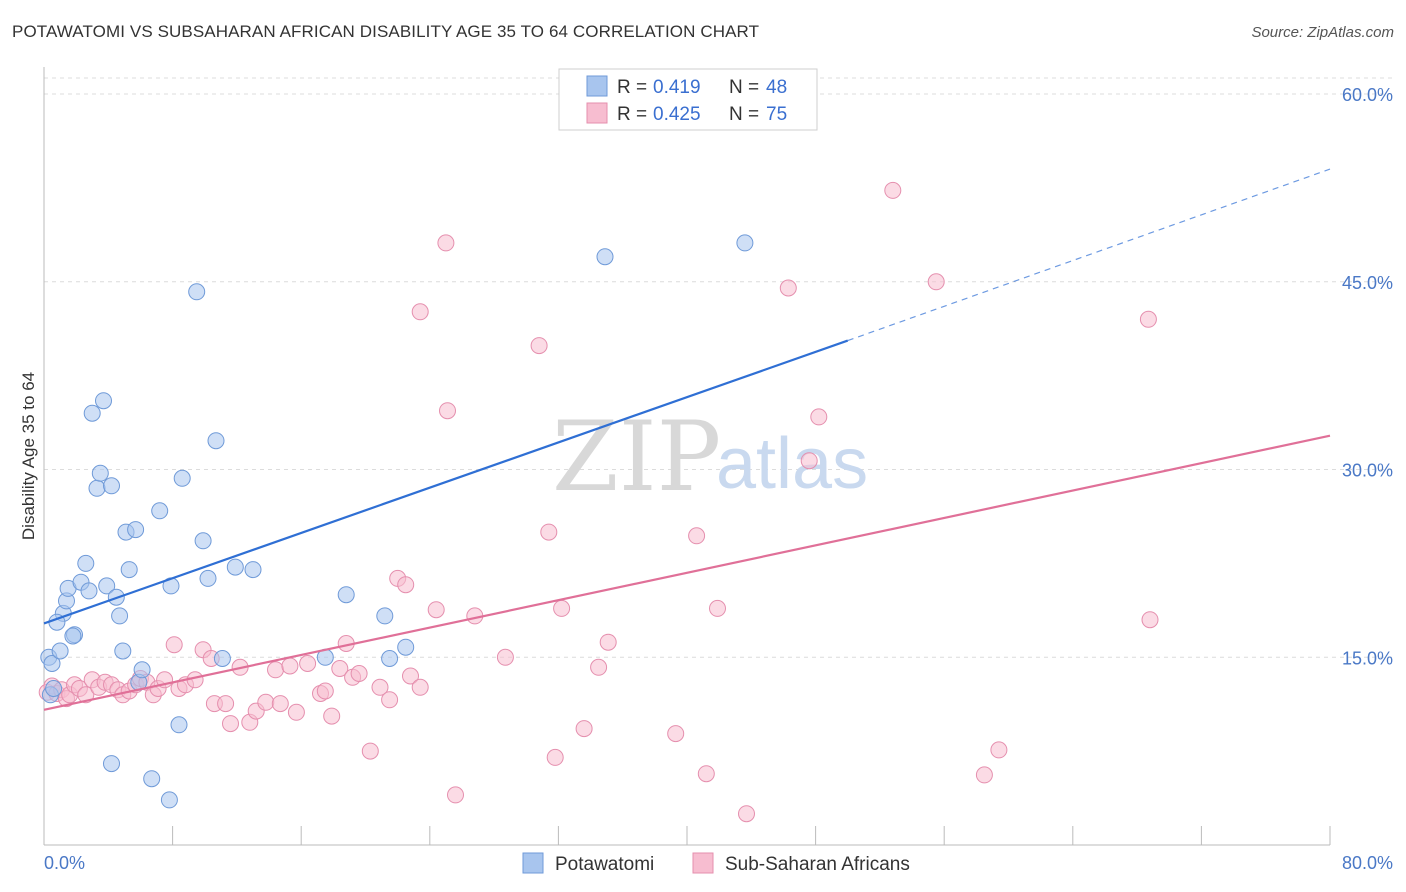 The width and height of the screenshot is (1406, 892). What do you see at coordinates (1367, 658) in the screenshot?
I see `y-tick-label-0: 15.0%` at bounding box center [1367, 658].